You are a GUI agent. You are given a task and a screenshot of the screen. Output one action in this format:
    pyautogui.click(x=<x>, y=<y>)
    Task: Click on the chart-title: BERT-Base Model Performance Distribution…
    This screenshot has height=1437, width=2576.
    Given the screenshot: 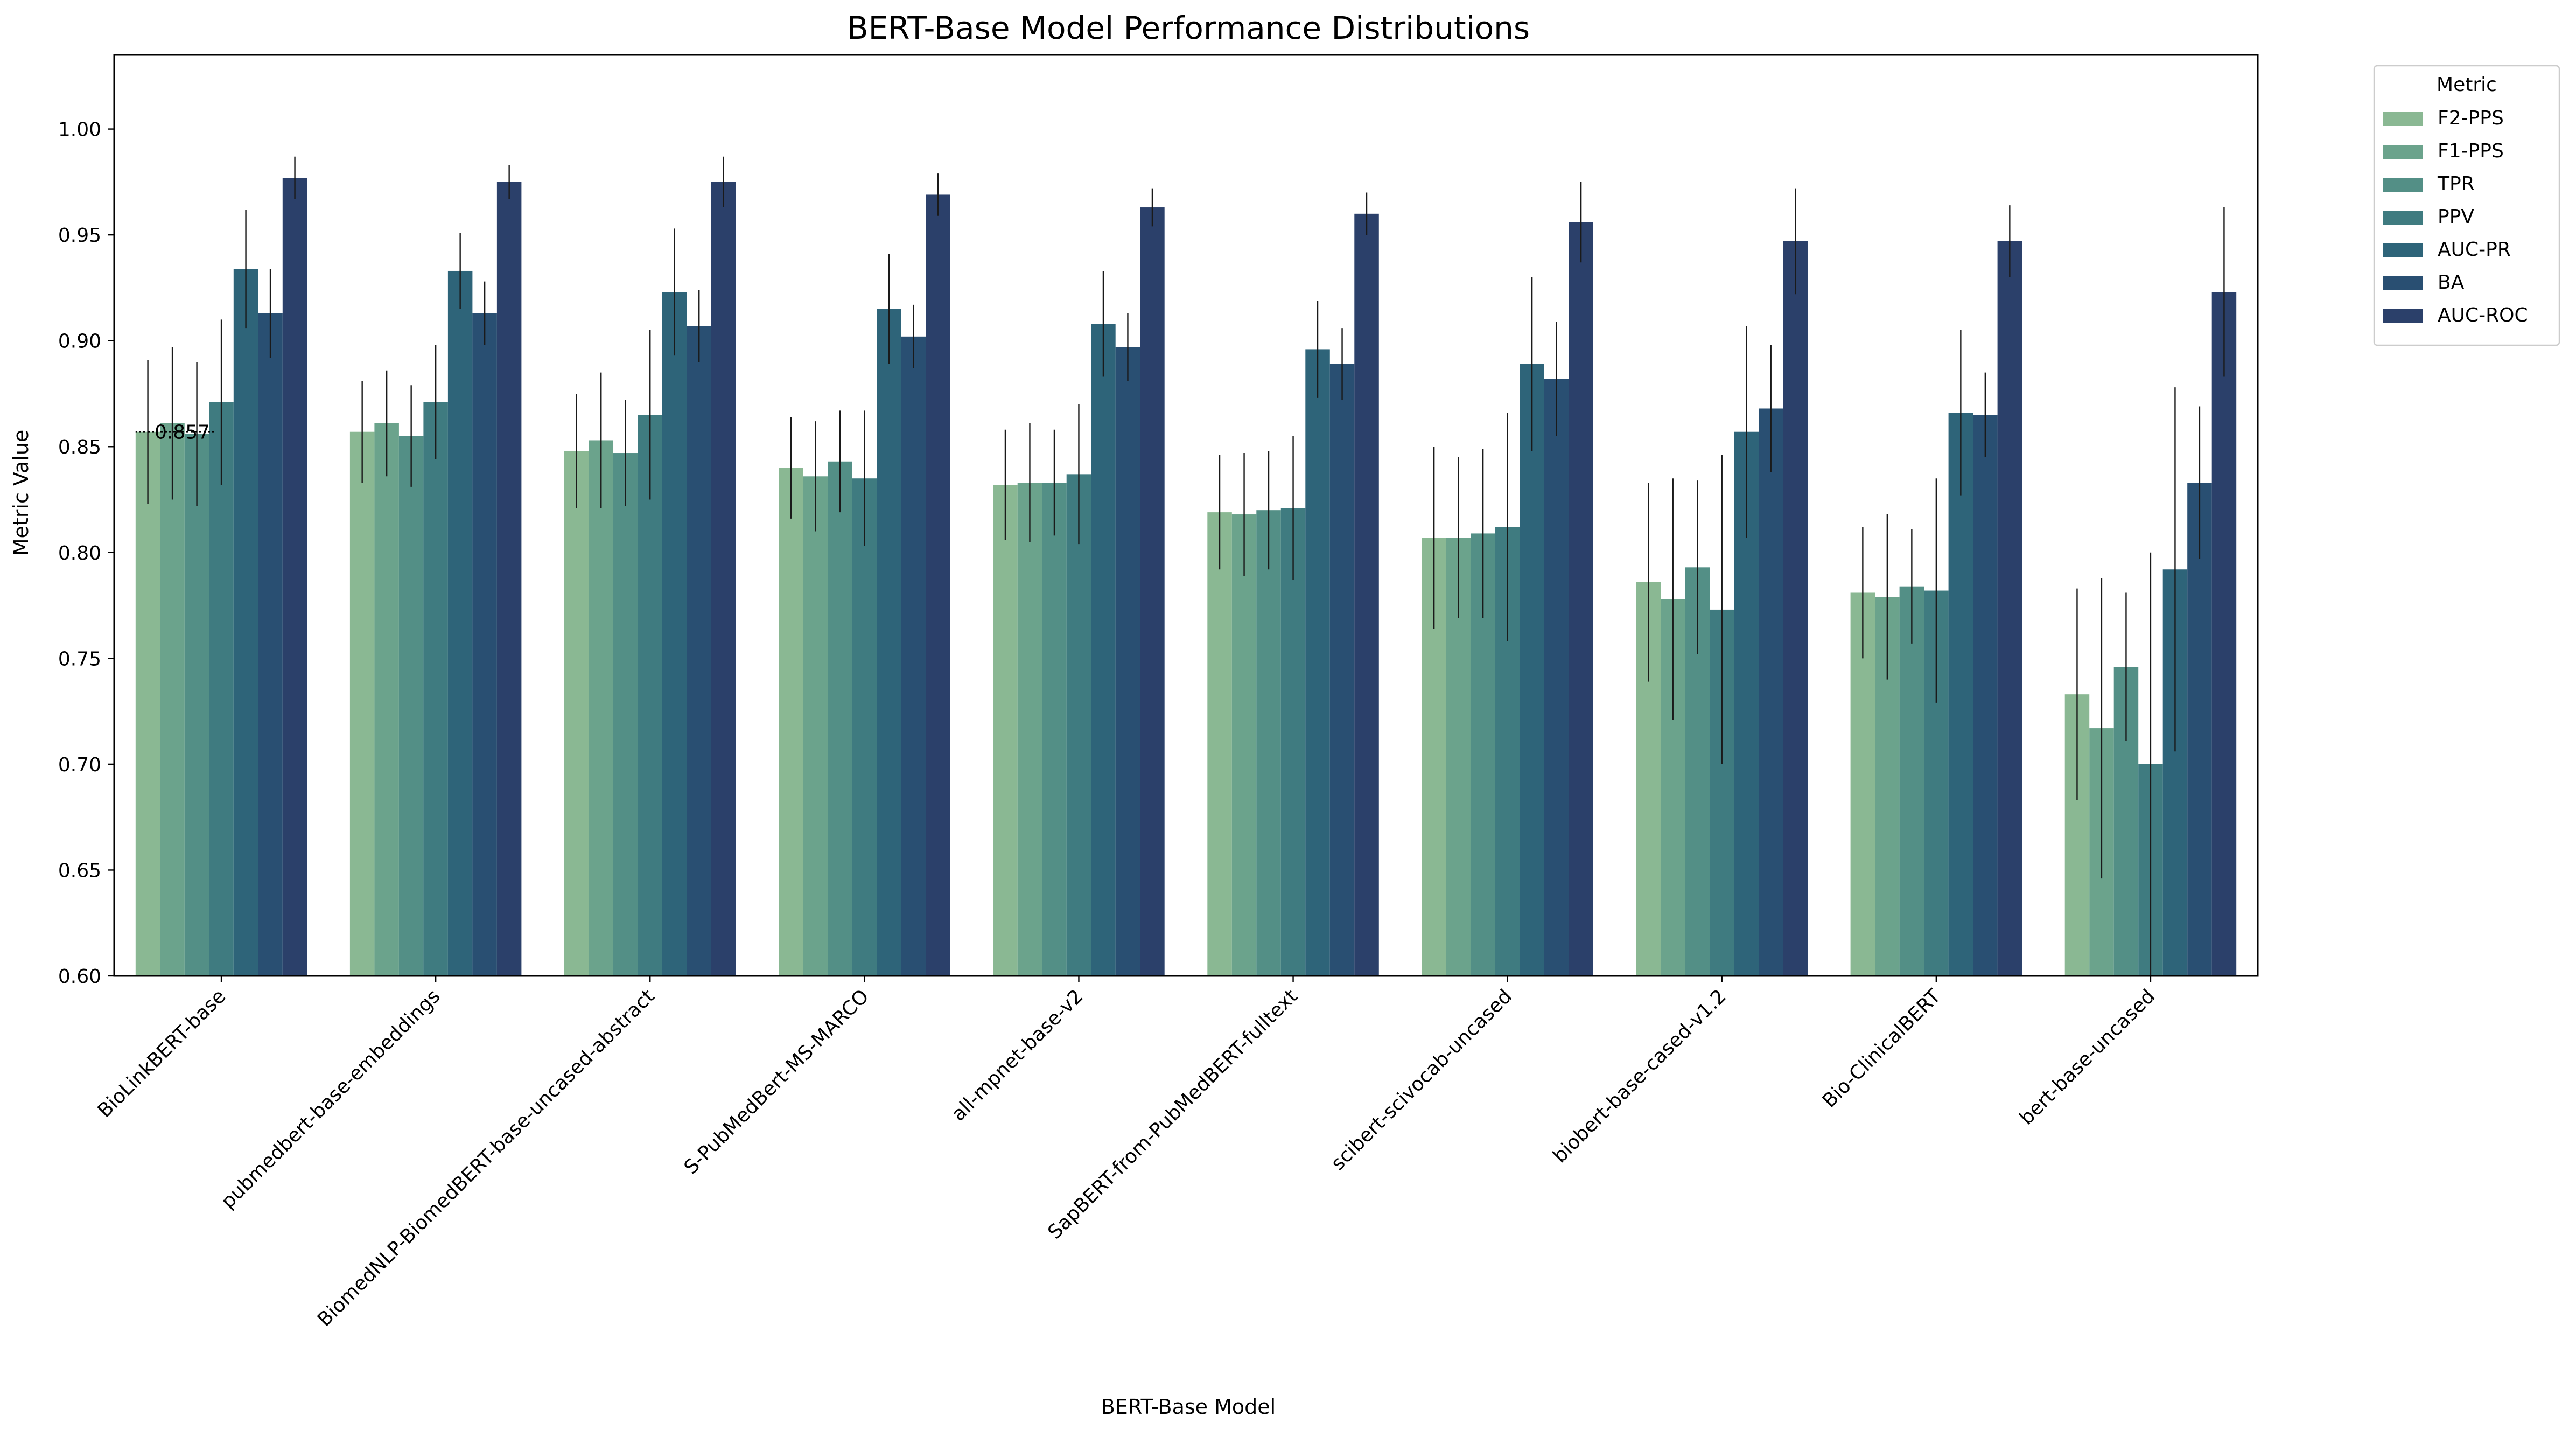 What is the action you would take?
    pyautogui.click(x=1188, y=28)
    